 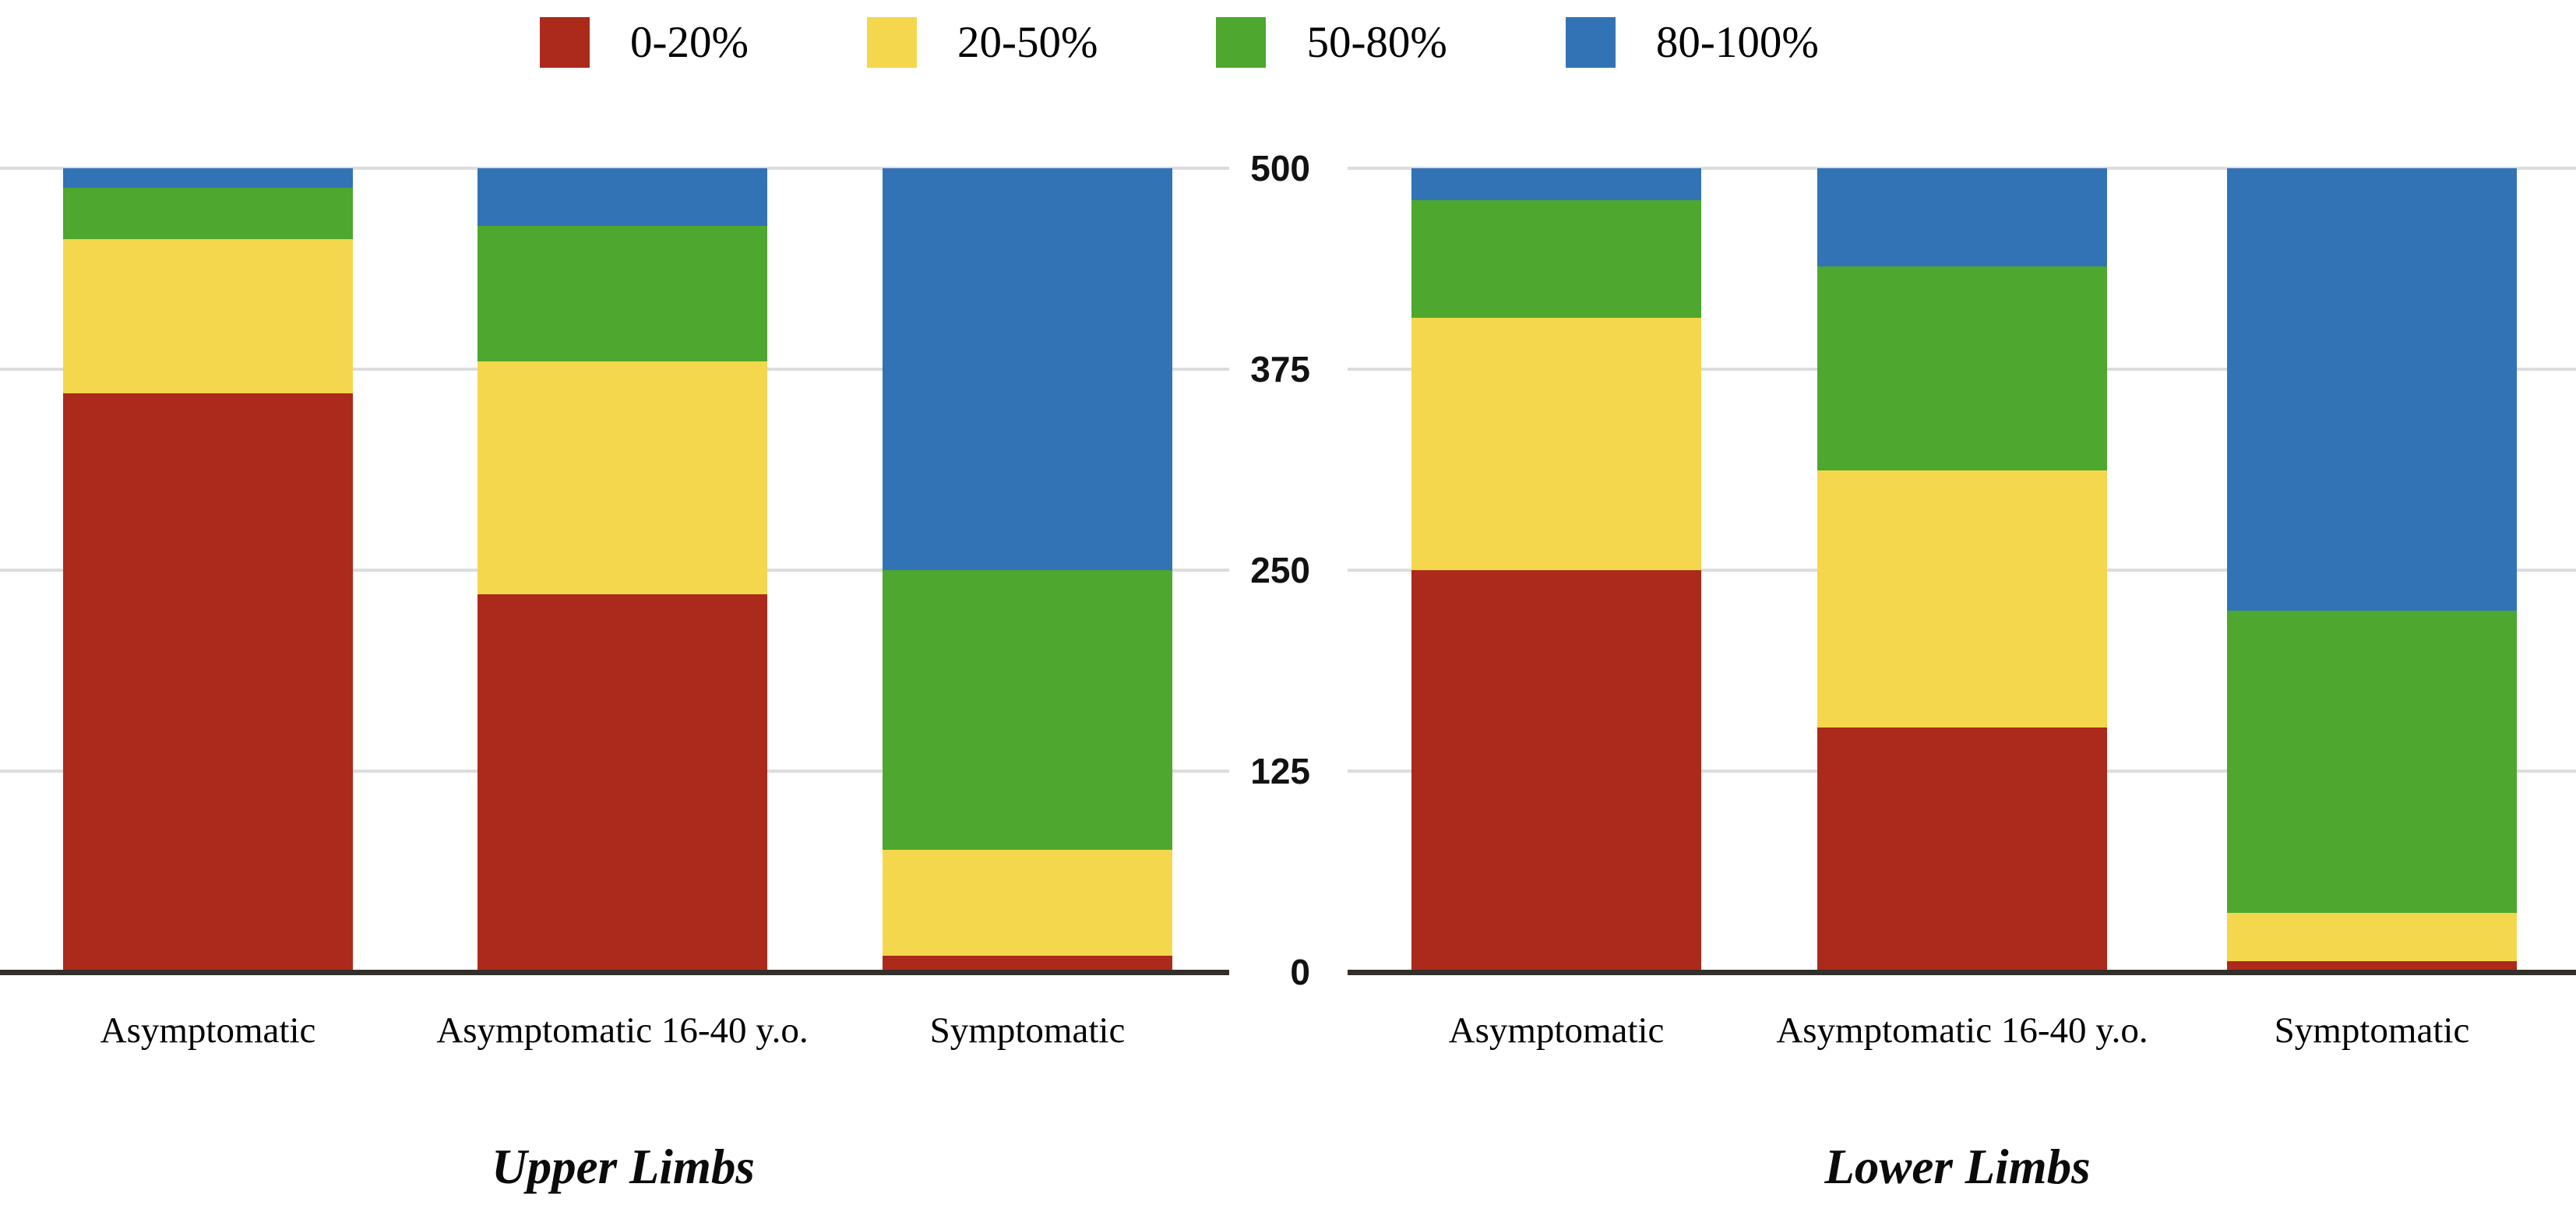 I want to click on legend-swatch-80-100%-icon, so click(x=1590, y=42).